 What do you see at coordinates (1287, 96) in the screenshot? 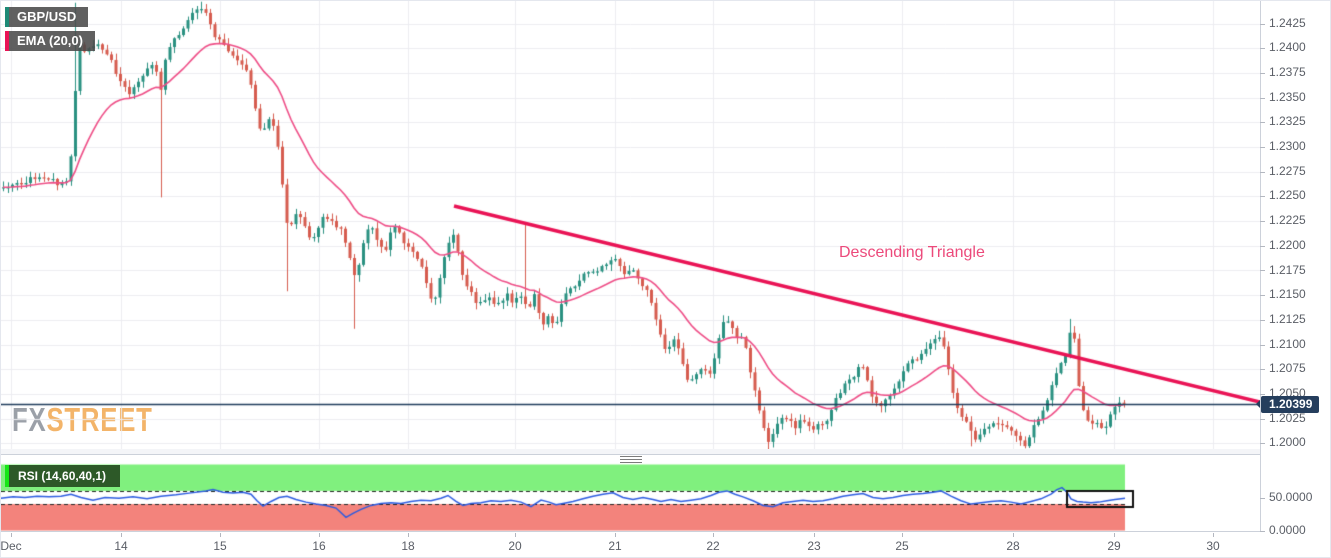
I see `price-axis-label: 1.2350` at bounding box center [1287, 96].